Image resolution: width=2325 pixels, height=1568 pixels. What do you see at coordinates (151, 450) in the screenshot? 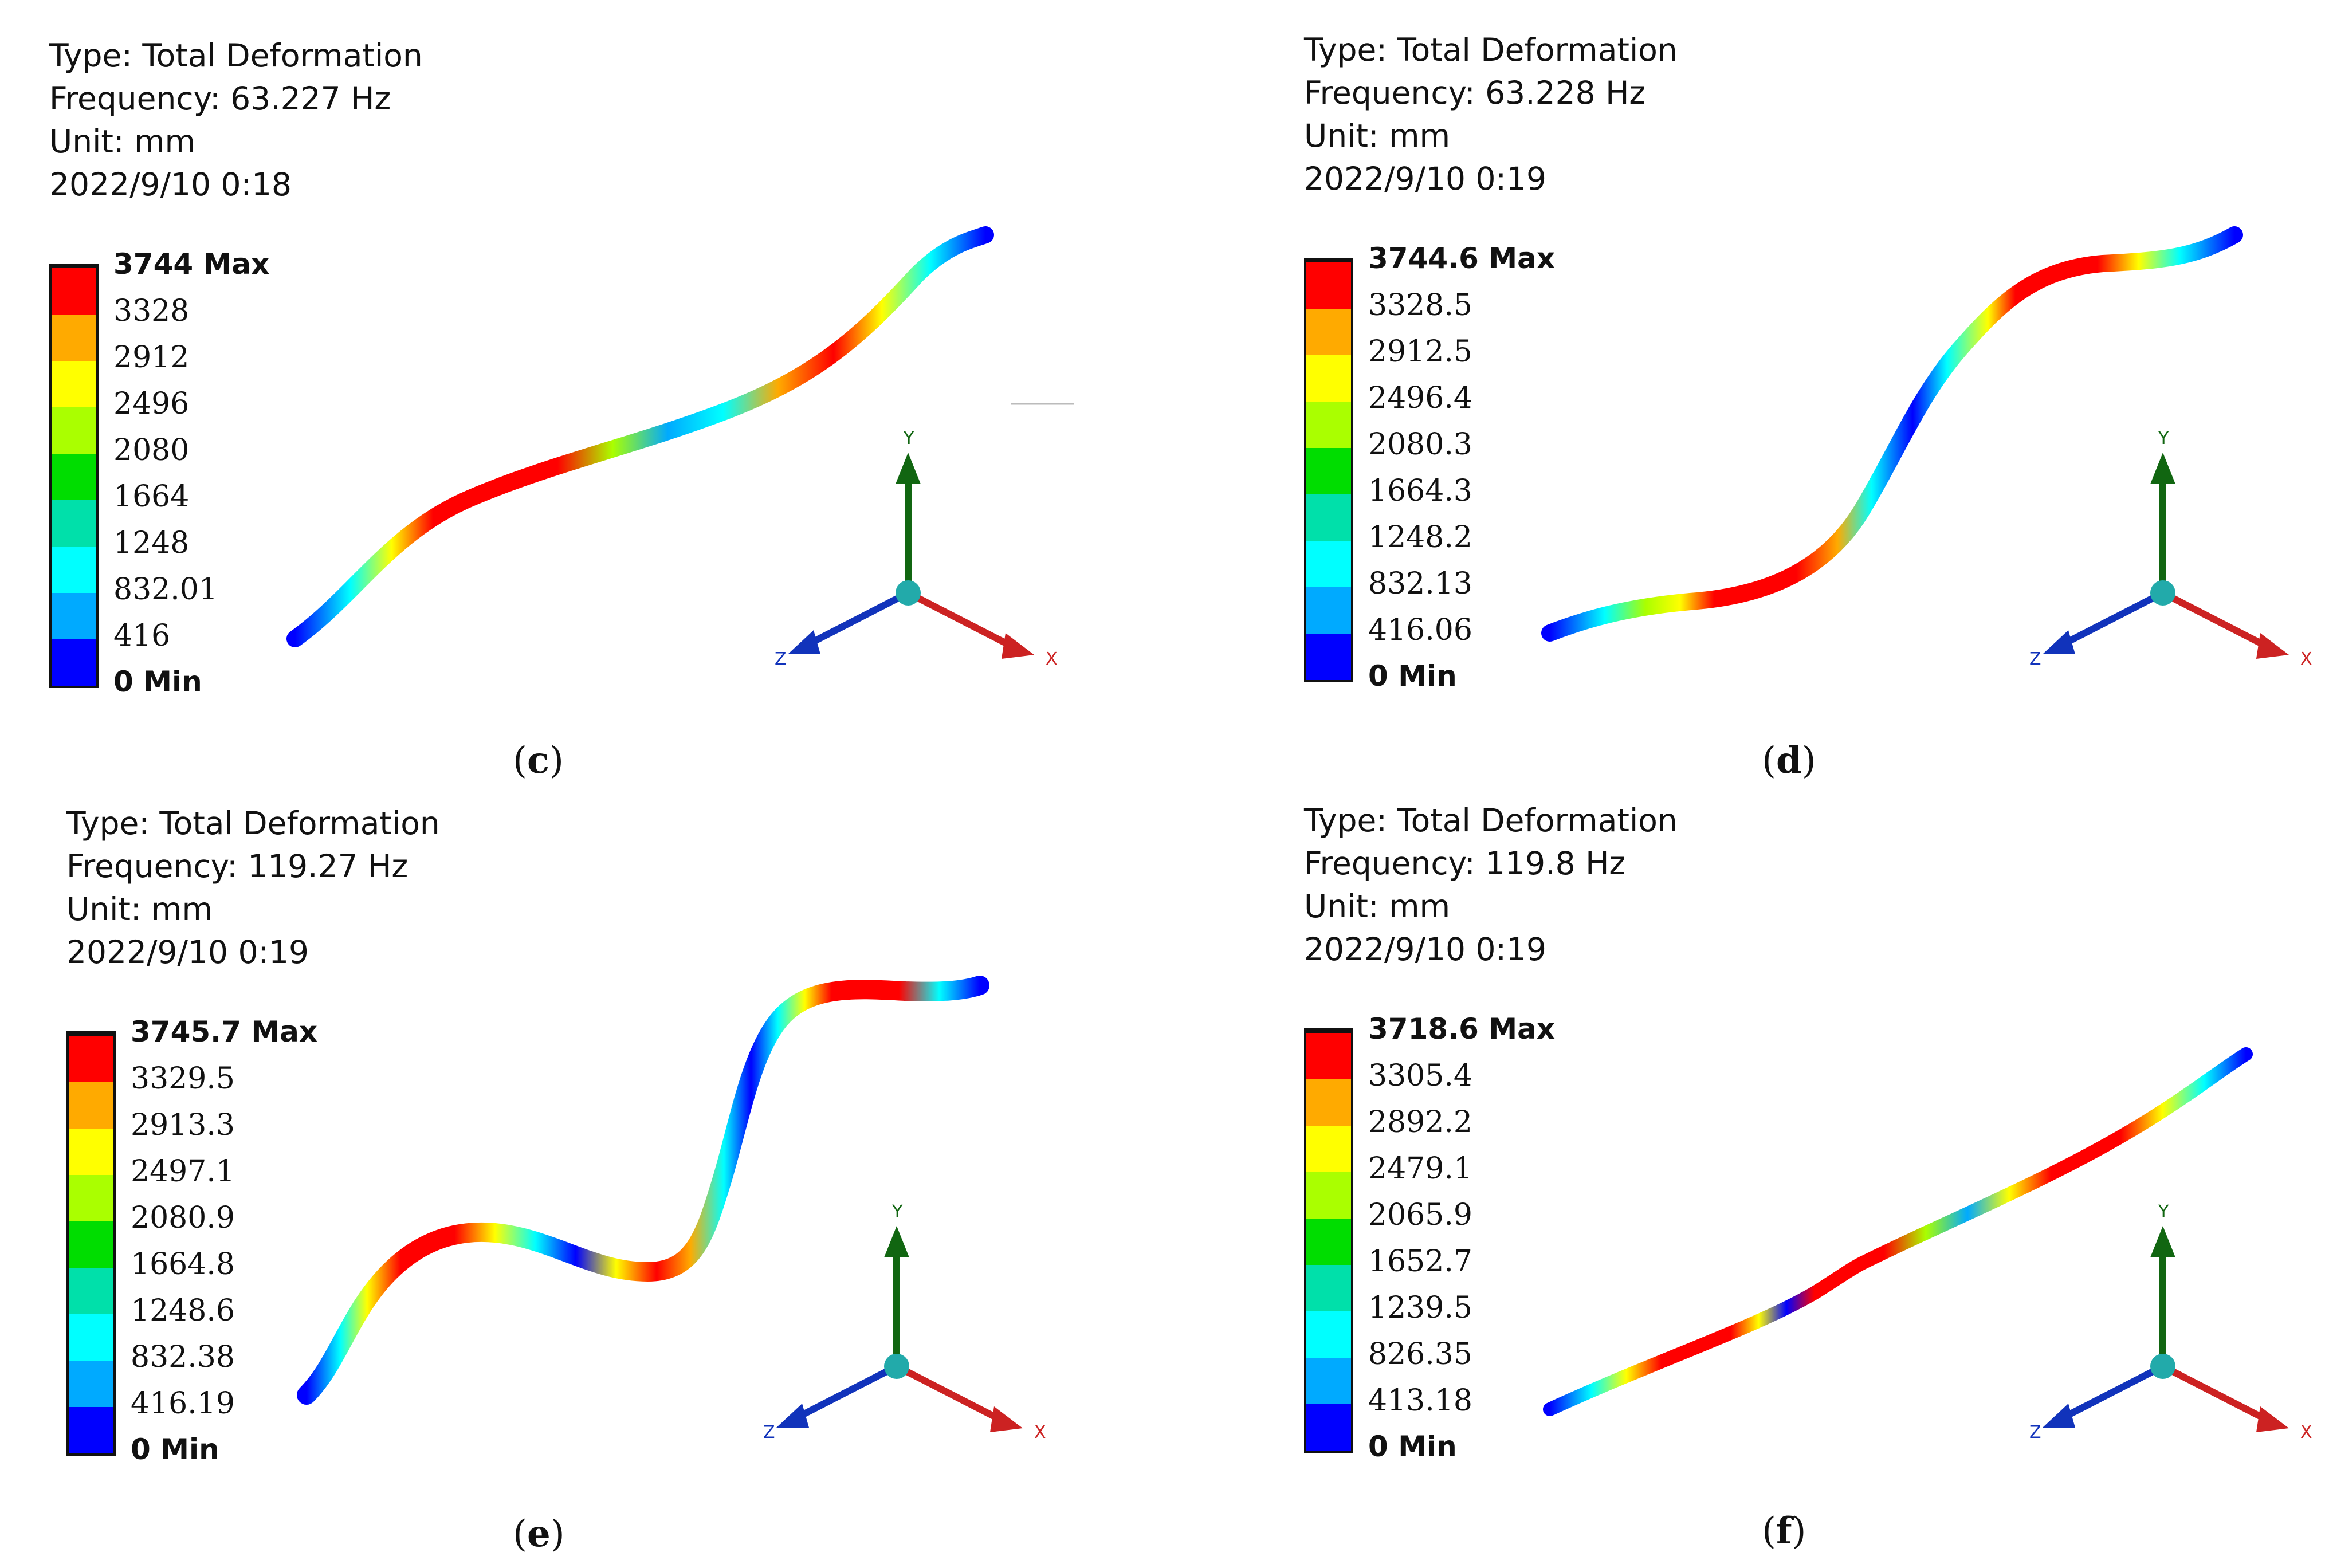
I see `legend-value: 2080` at bounding box center [151, 450].